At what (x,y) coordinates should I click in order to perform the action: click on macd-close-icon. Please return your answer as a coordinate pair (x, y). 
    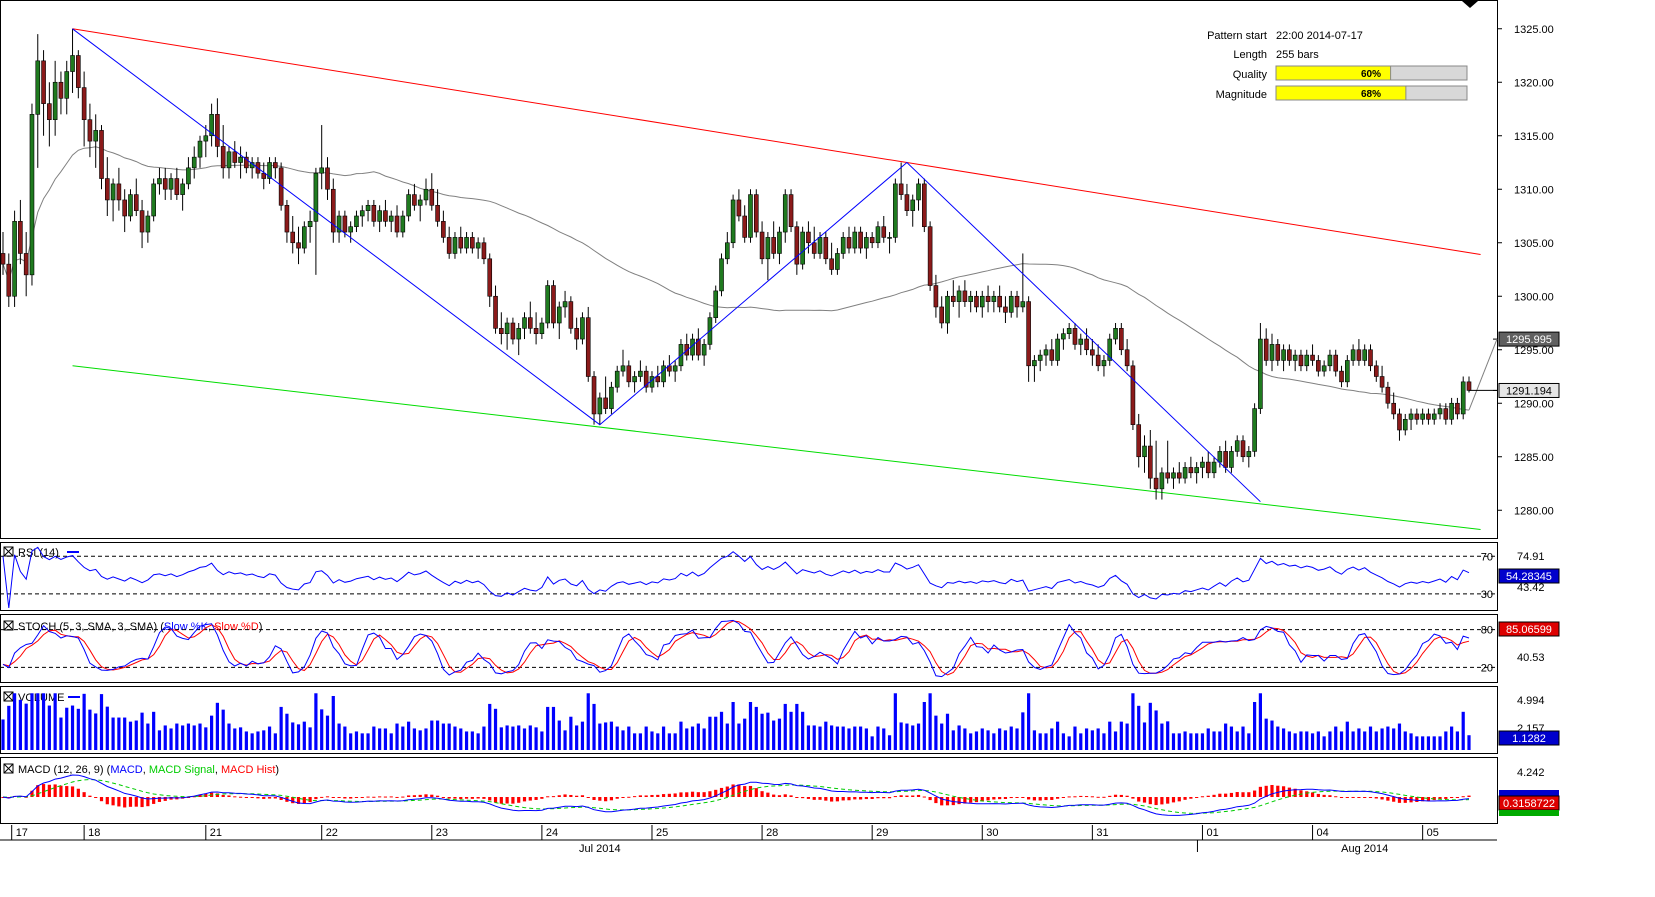
    Looking at the image, I should click on (8, 768).